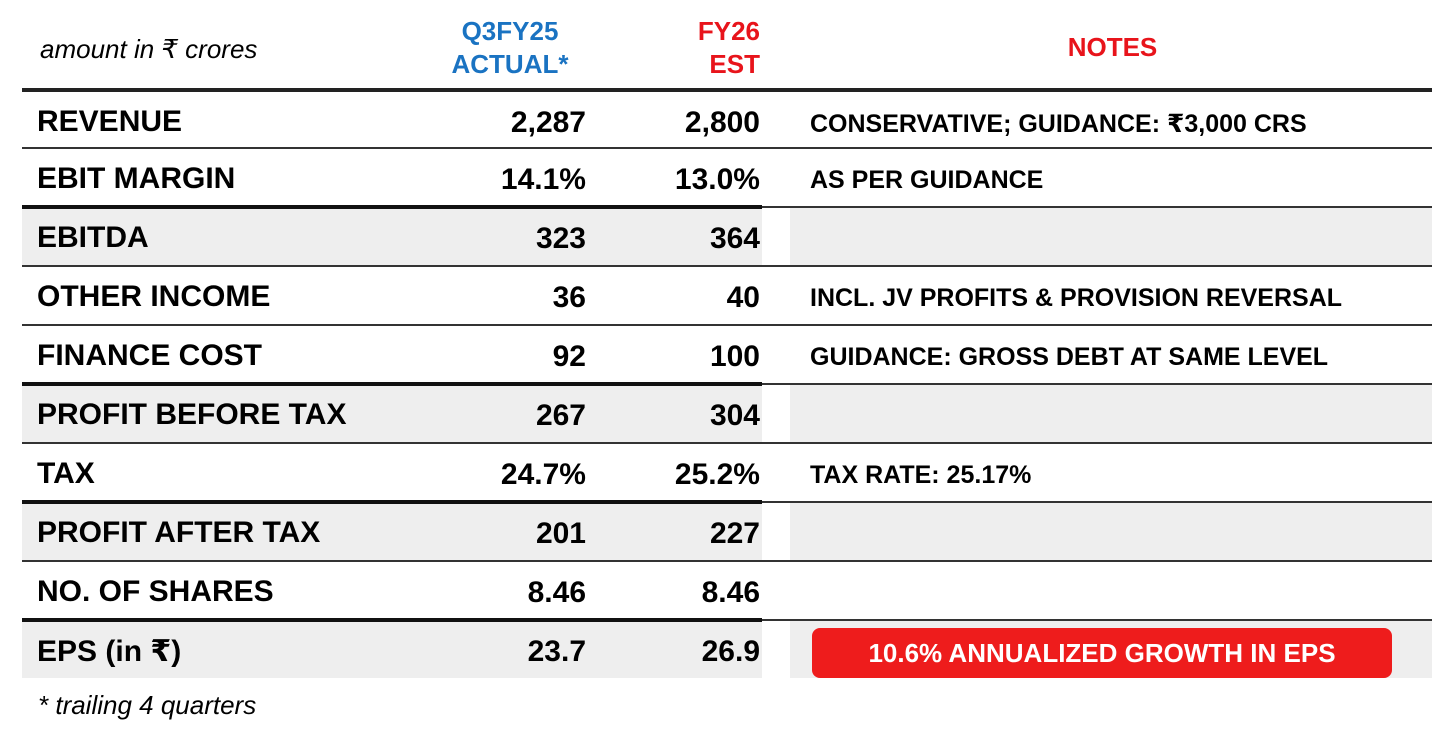 The width and height of the screenshot is (1456, 742). I want to click on row-value-actual: 24.7%, so click(543, 474).